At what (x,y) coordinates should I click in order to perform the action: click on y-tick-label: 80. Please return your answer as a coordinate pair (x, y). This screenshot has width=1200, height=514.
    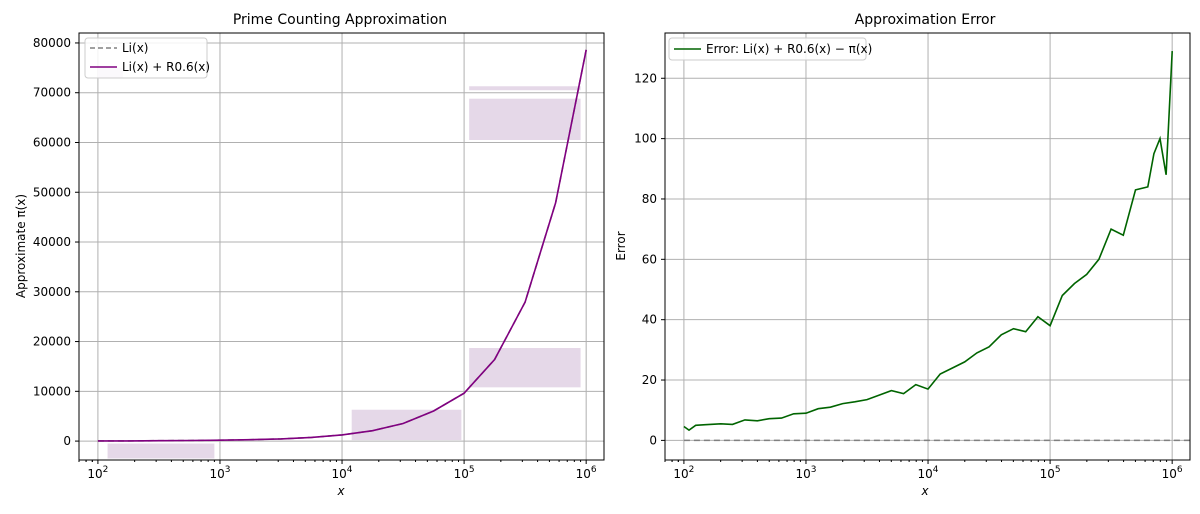
    Looking at the image, I should click on (649, 199).